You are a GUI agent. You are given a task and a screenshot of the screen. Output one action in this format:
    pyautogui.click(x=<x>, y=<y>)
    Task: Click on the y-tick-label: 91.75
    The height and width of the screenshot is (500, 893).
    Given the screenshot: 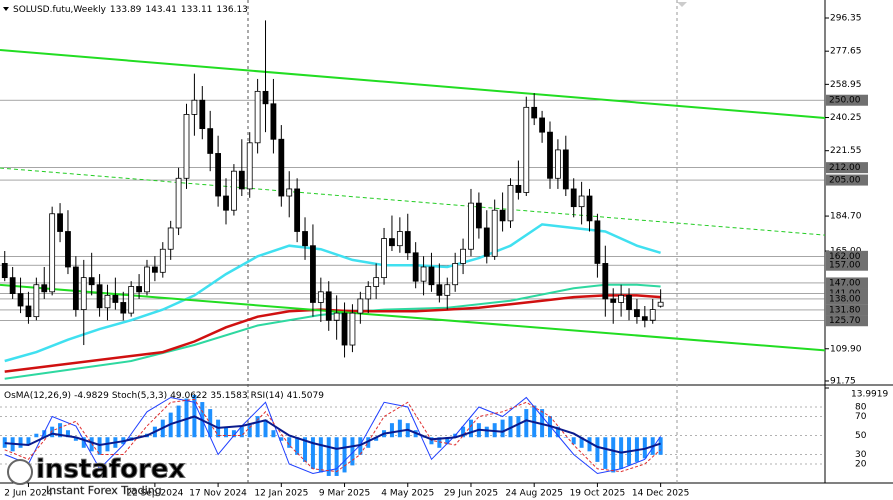 What is the action you would take?
    pyautogui.click(x=843, y=381)
    